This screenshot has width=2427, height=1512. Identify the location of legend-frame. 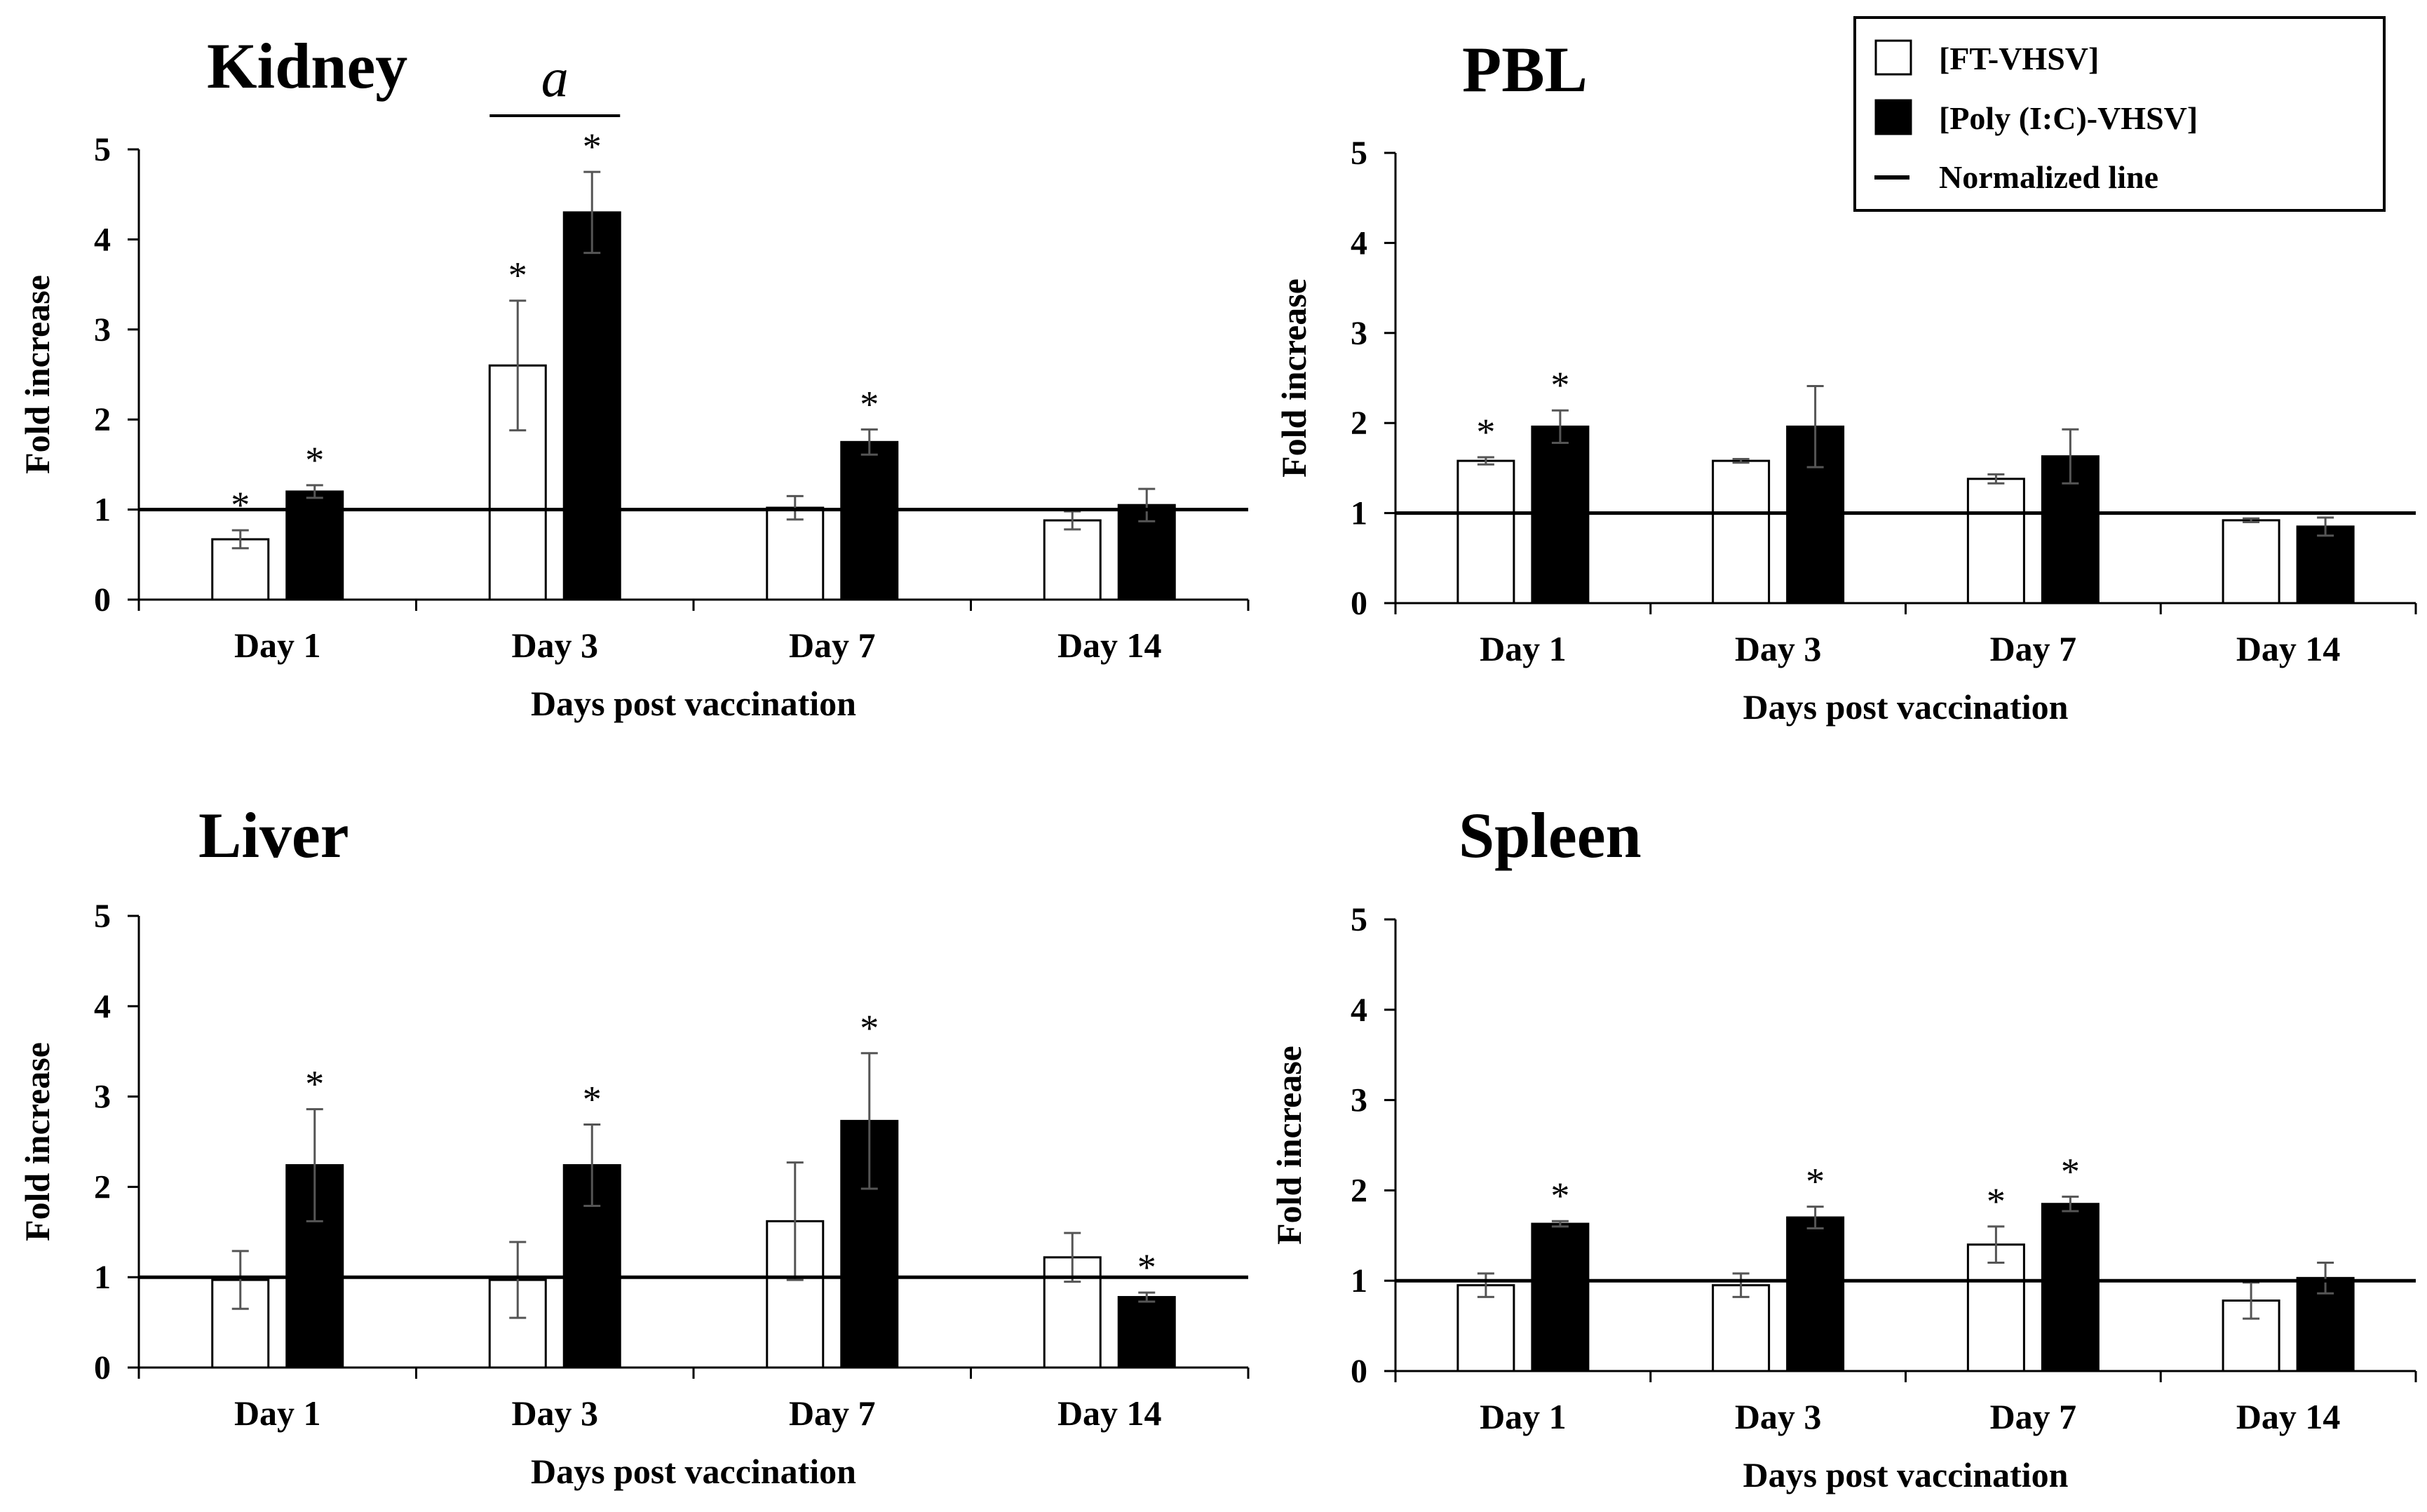
(2119, 114).